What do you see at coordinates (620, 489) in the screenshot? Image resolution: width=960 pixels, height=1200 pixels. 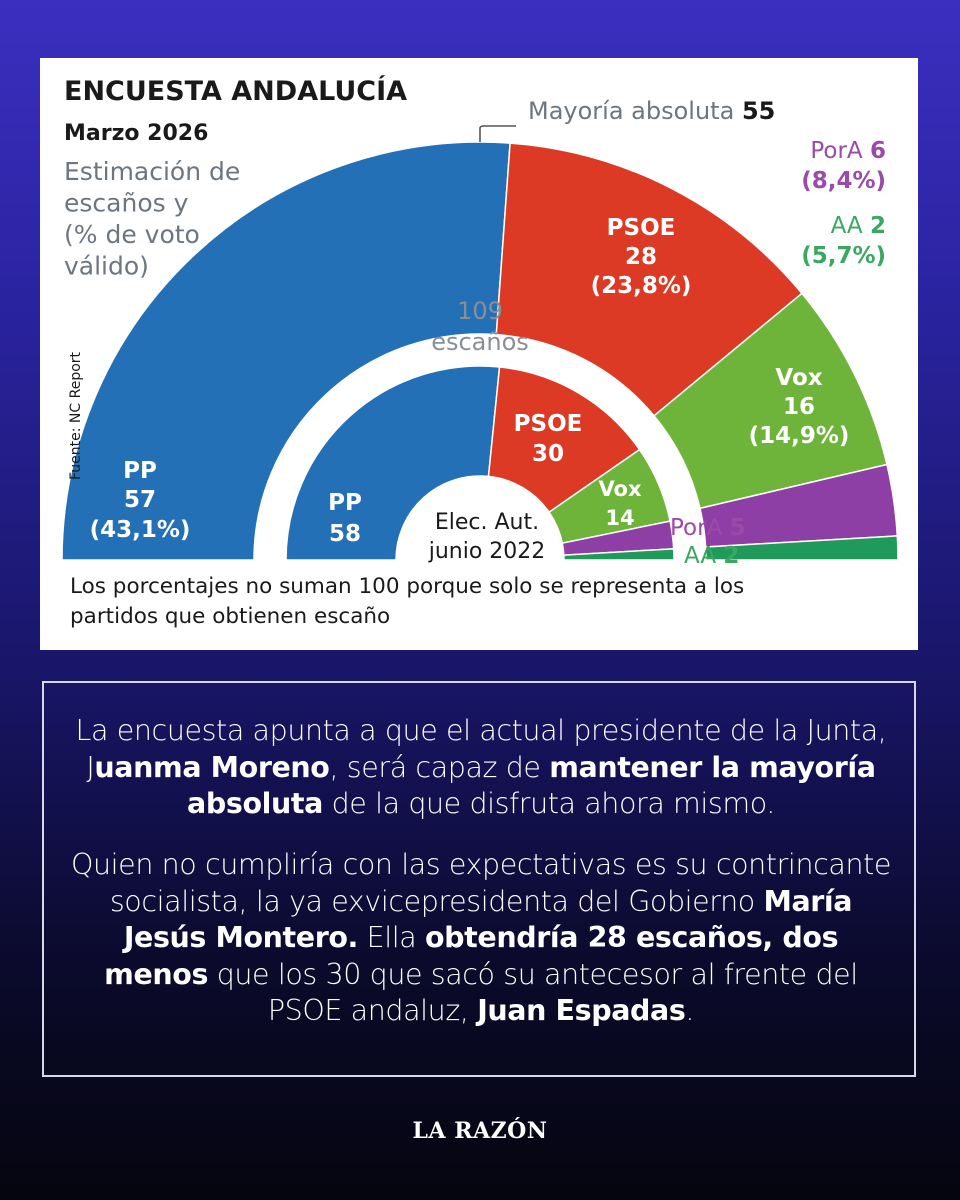 I see `inner-label-vox-party: Vox` at bounding box center [620, 489].